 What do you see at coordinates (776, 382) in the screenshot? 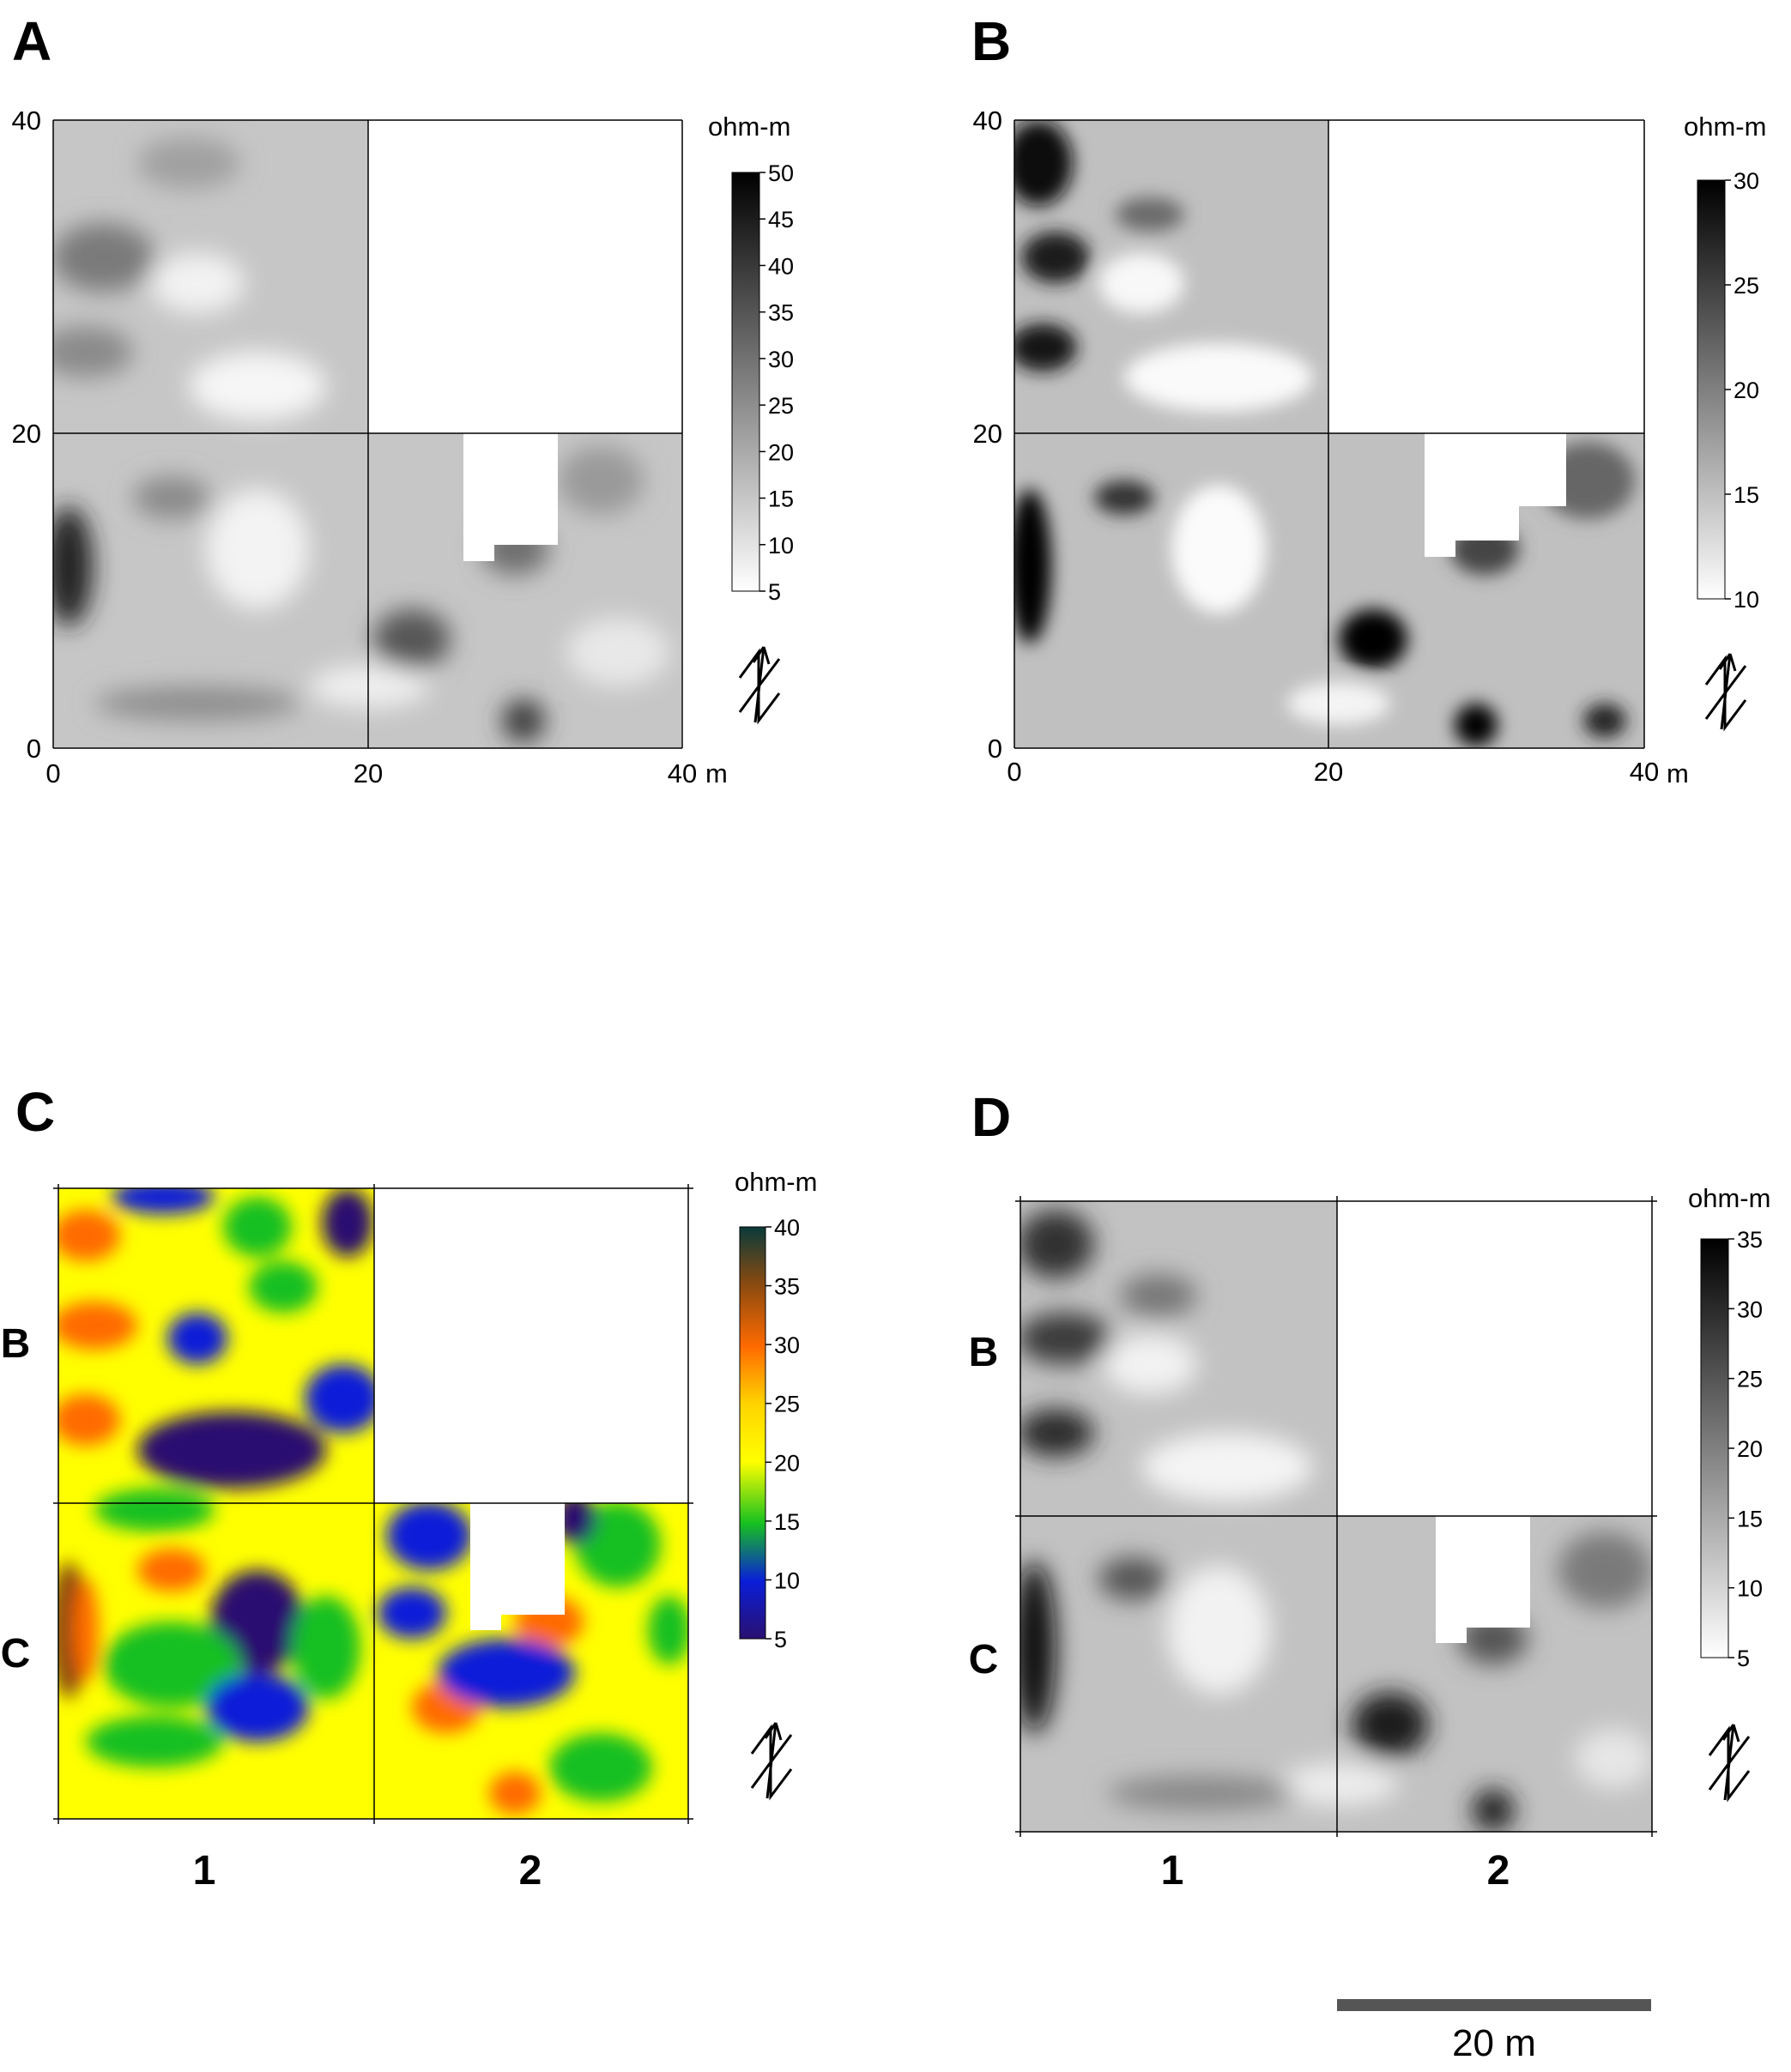
I see `colorbar-ticks-a: 5 10 15 20 25 30 35 40 45 50` at bounding box center [776, 382].